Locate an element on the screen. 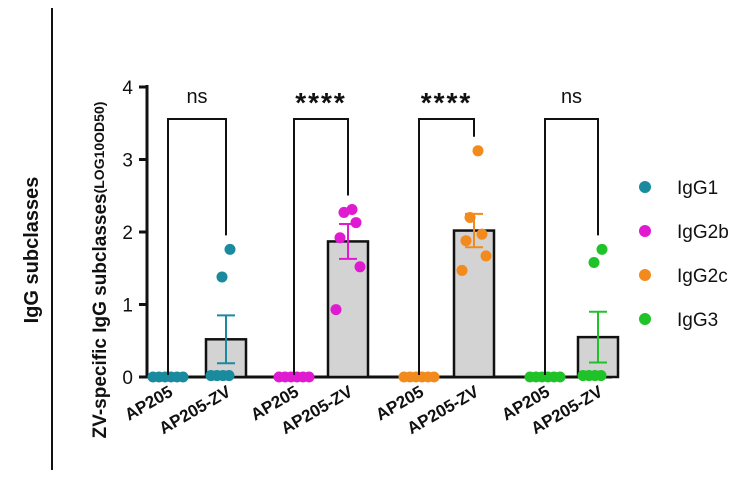 The height and width of the screenshot is (491, 754). legend: IgG1 IgG2b IgG2c IgG3 is located at coordinates (684, 254).